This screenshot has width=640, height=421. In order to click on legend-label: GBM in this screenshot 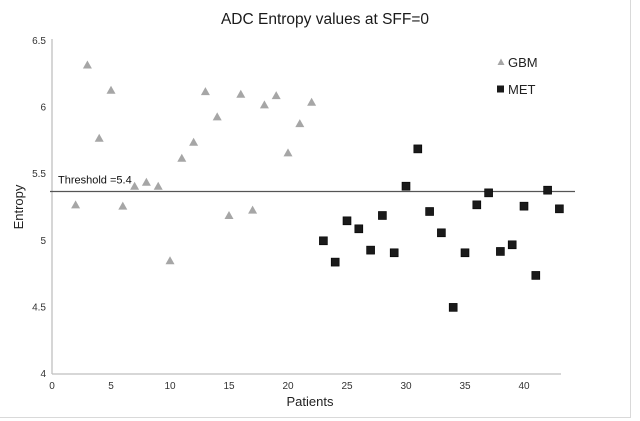, I will do `click(523, 62)`.